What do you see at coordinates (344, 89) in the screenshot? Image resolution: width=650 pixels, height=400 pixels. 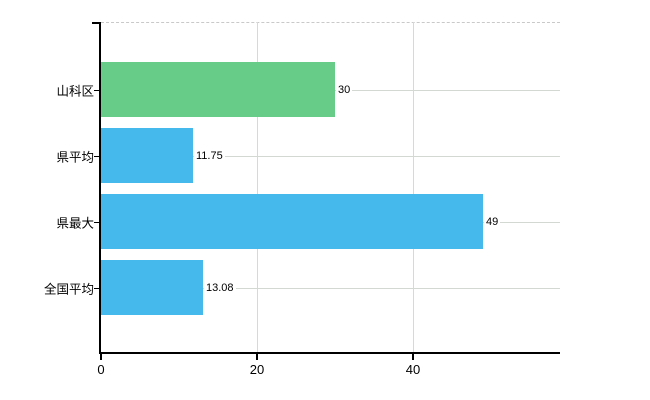 I see `value-label: 30` at bounding box center [344, 89].